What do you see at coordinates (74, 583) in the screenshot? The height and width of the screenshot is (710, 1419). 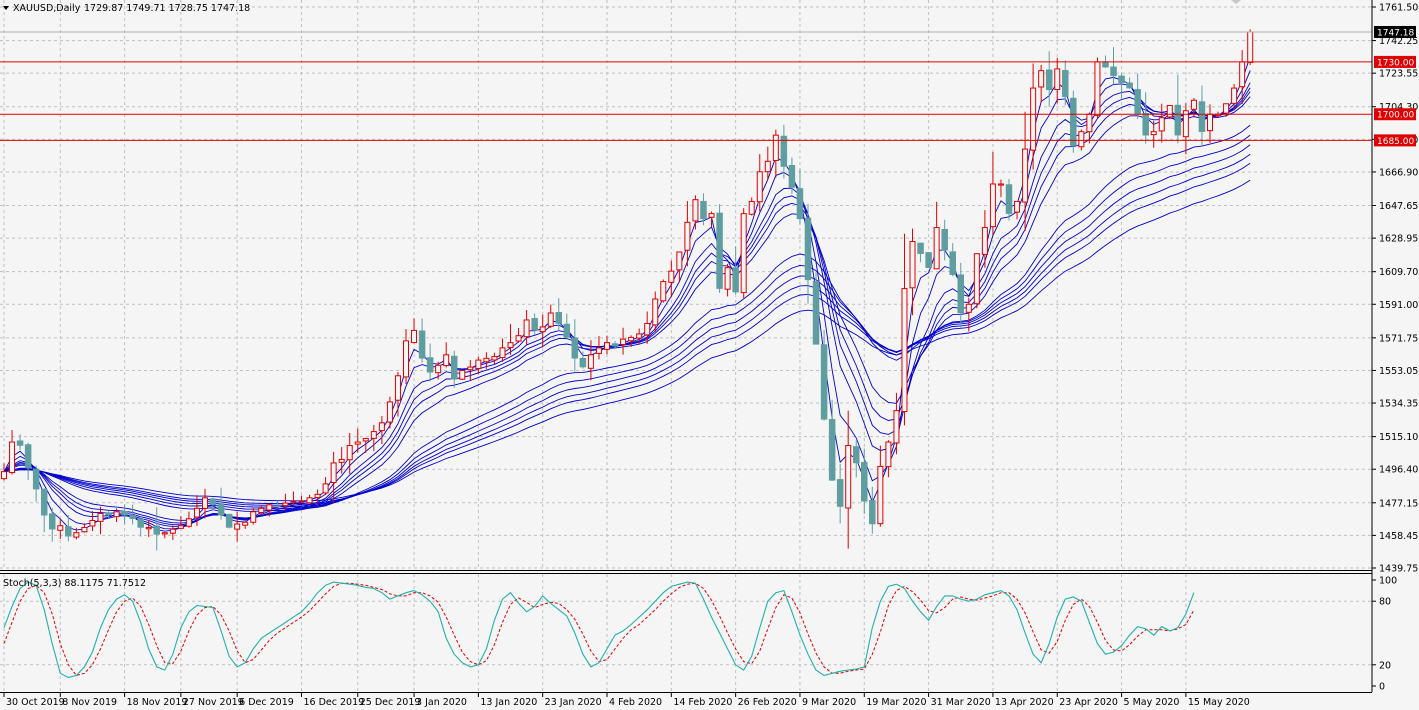 I see `stoch-indicator-label: Stoch(5,3,3) 88.1175 71.7512` at bounding box center [74, 583].